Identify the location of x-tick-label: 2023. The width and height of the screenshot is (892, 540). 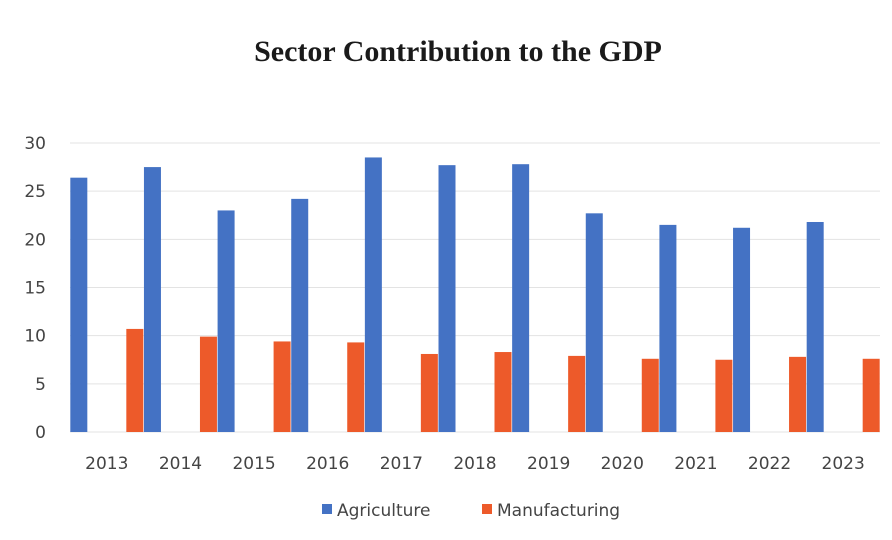
(843, 464).